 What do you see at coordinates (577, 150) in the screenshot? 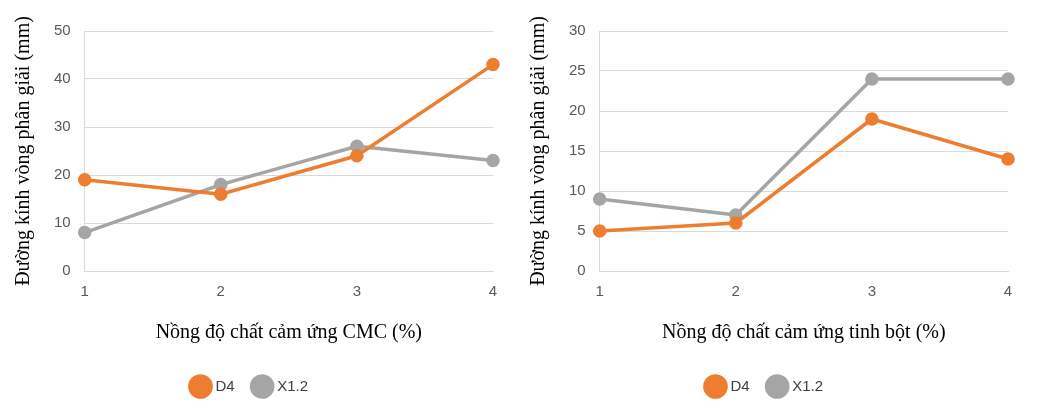
I see `y-tick-label: 15` at bounding box center [577, 150].